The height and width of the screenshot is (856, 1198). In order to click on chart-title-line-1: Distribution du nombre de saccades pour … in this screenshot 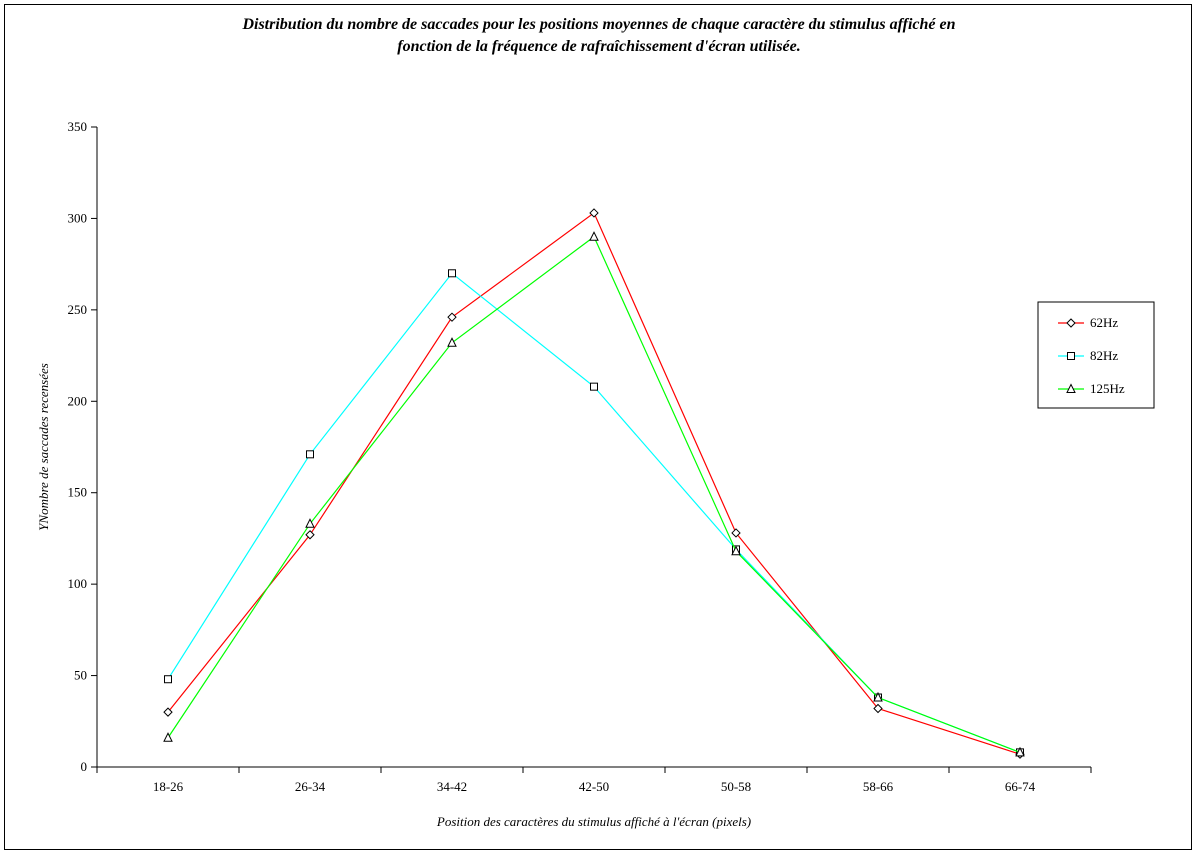, I will do `click(599, 24)`.